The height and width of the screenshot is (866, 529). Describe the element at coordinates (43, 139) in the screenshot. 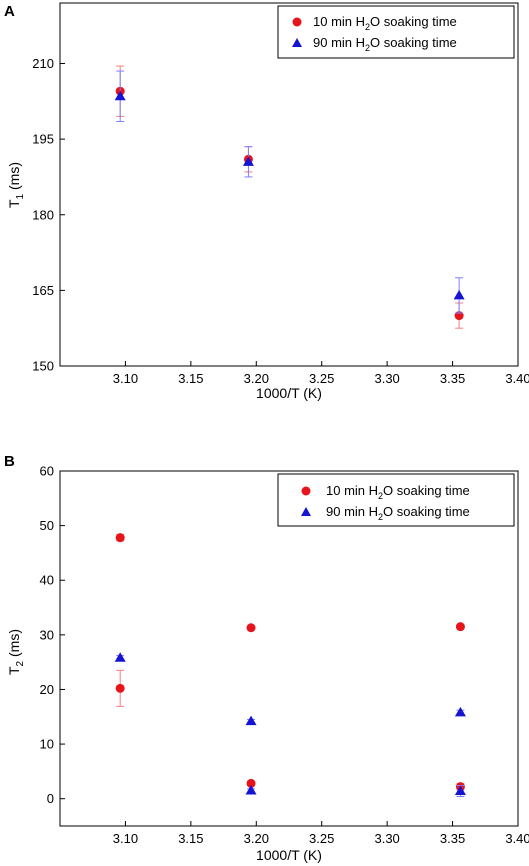

I see `y-tick-label: 195` at that location.